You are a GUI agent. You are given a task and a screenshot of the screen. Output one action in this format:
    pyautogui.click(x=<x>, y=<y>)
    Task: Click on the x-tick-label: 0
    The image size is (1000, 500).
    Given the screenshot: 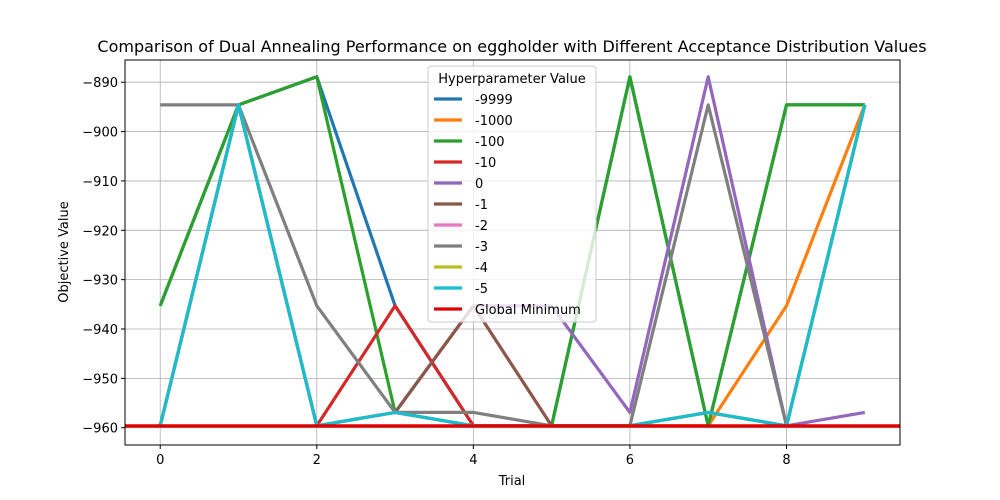 What is the action you would take?
    pyautogui.click(x=160, y=460)
    